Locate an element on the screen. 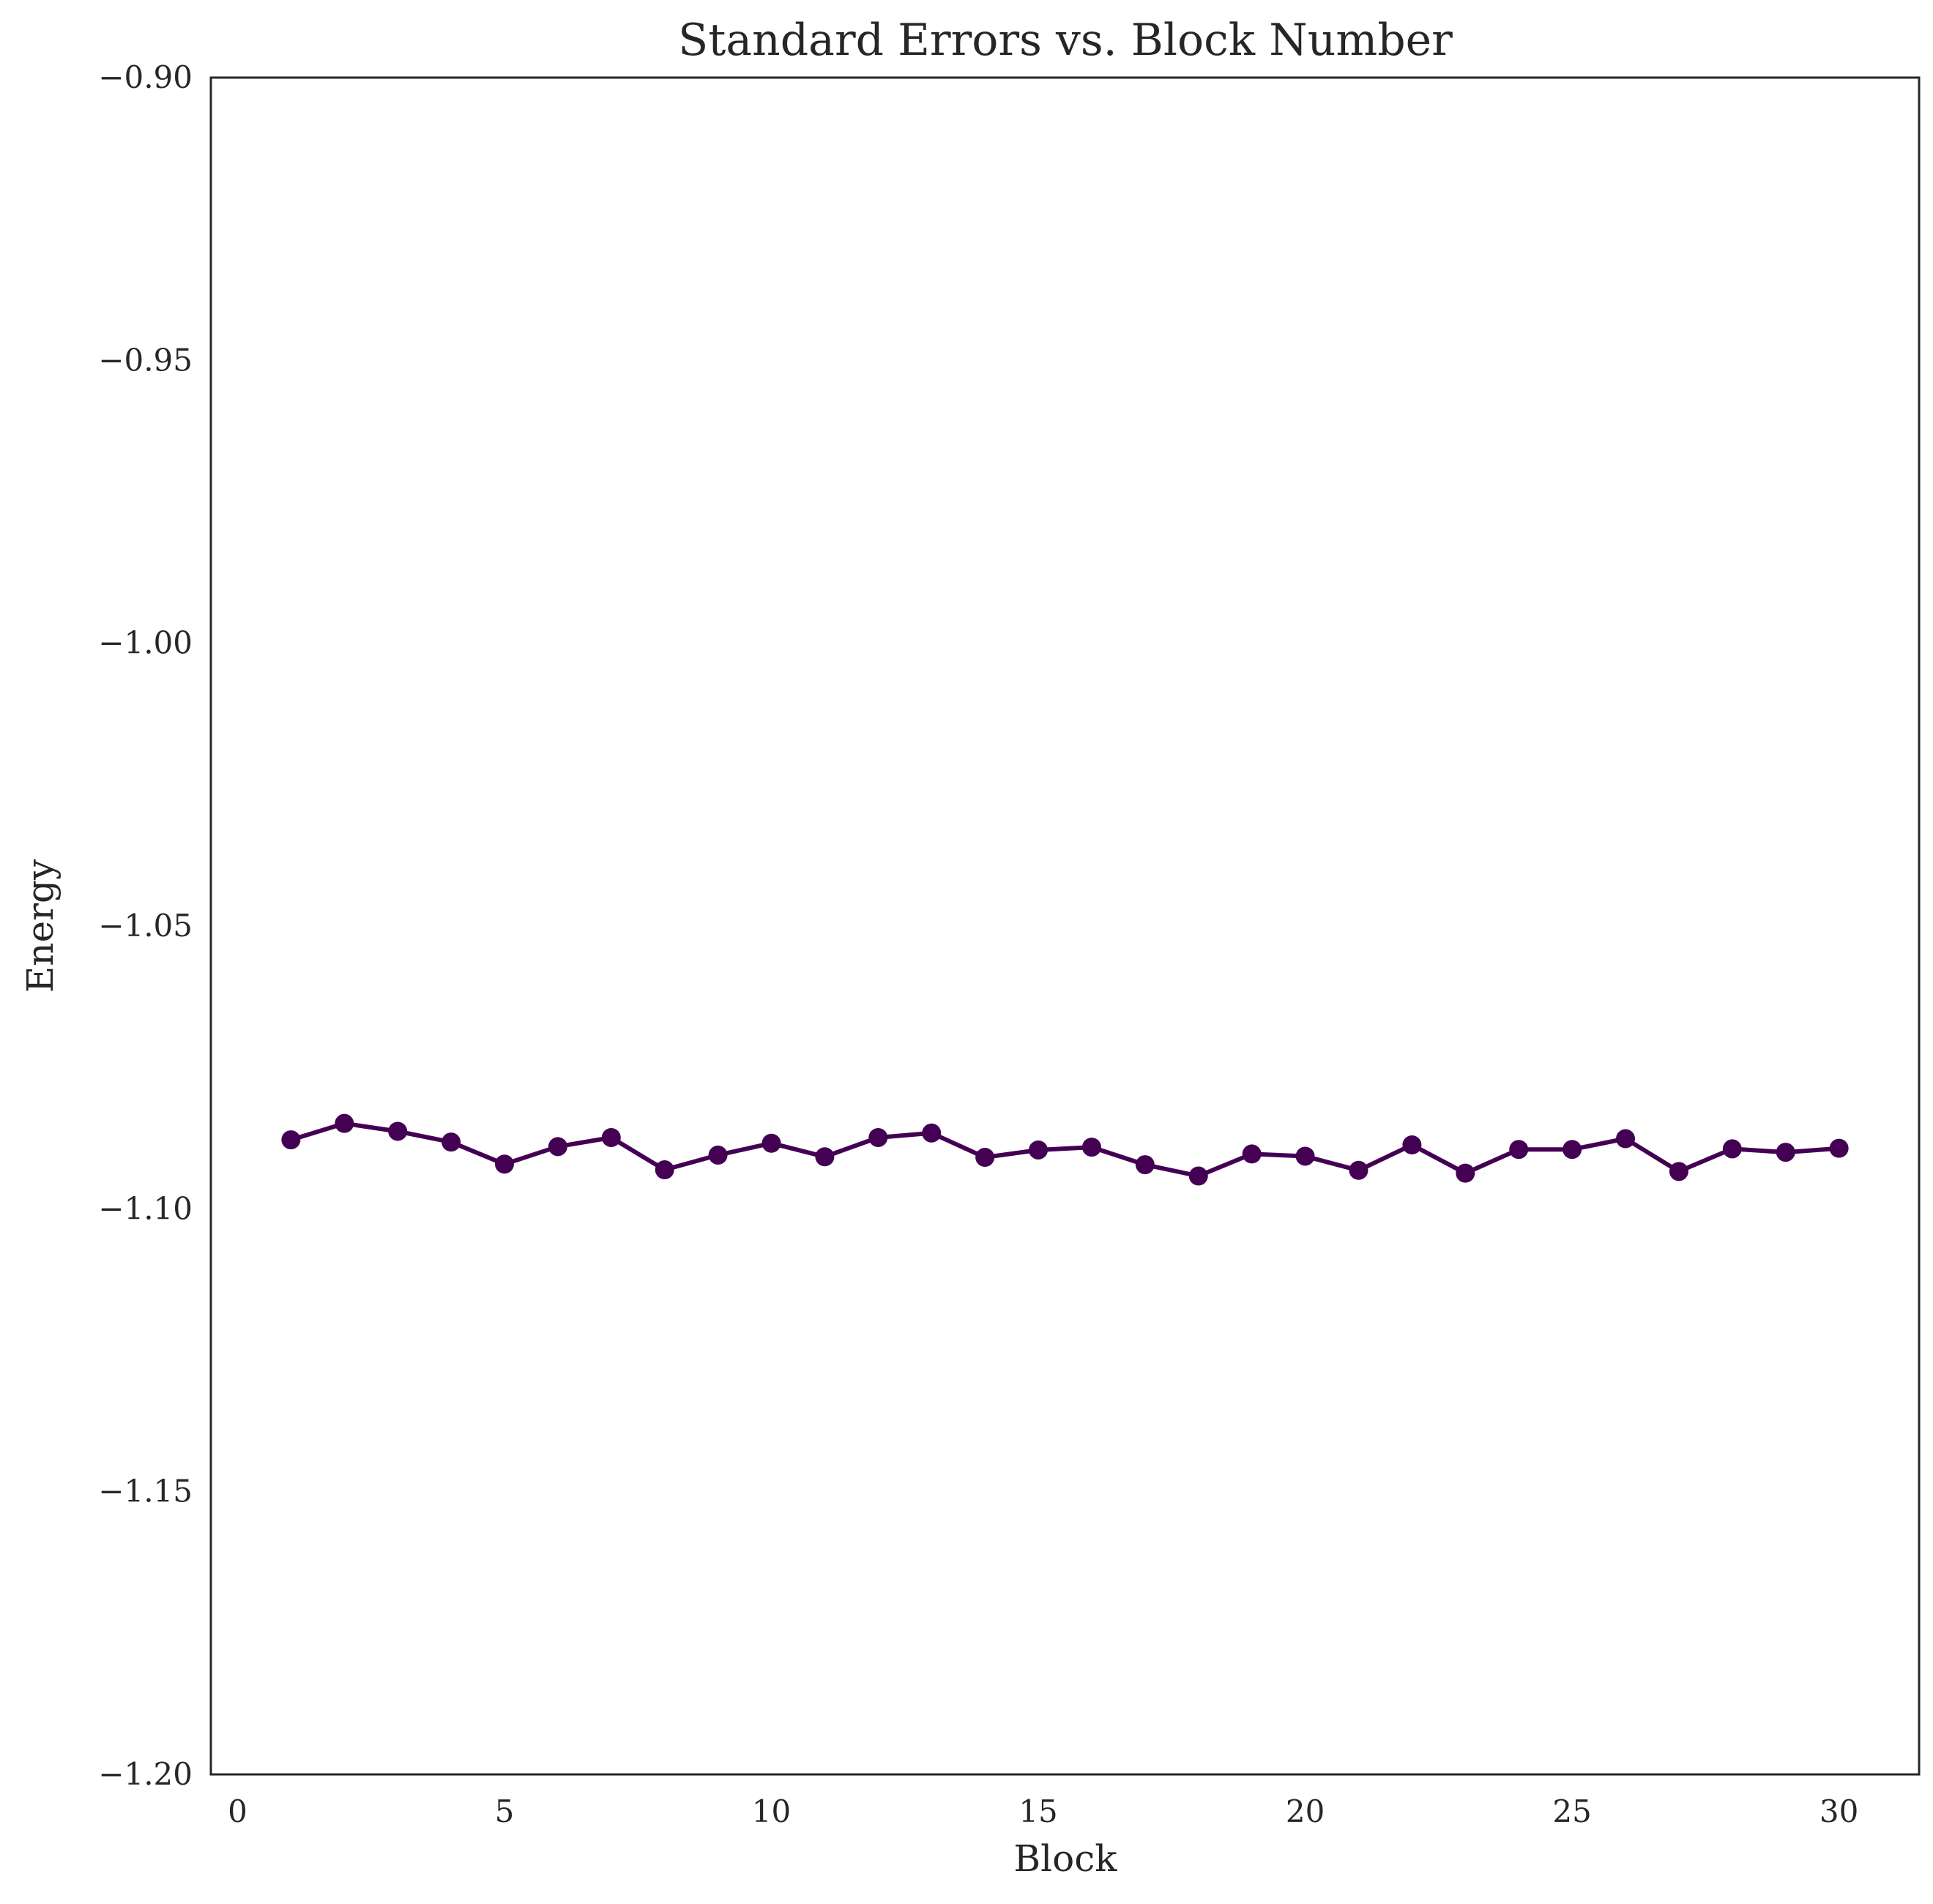  y-tick-label: −1.05 is located at coordinates (145, 926).